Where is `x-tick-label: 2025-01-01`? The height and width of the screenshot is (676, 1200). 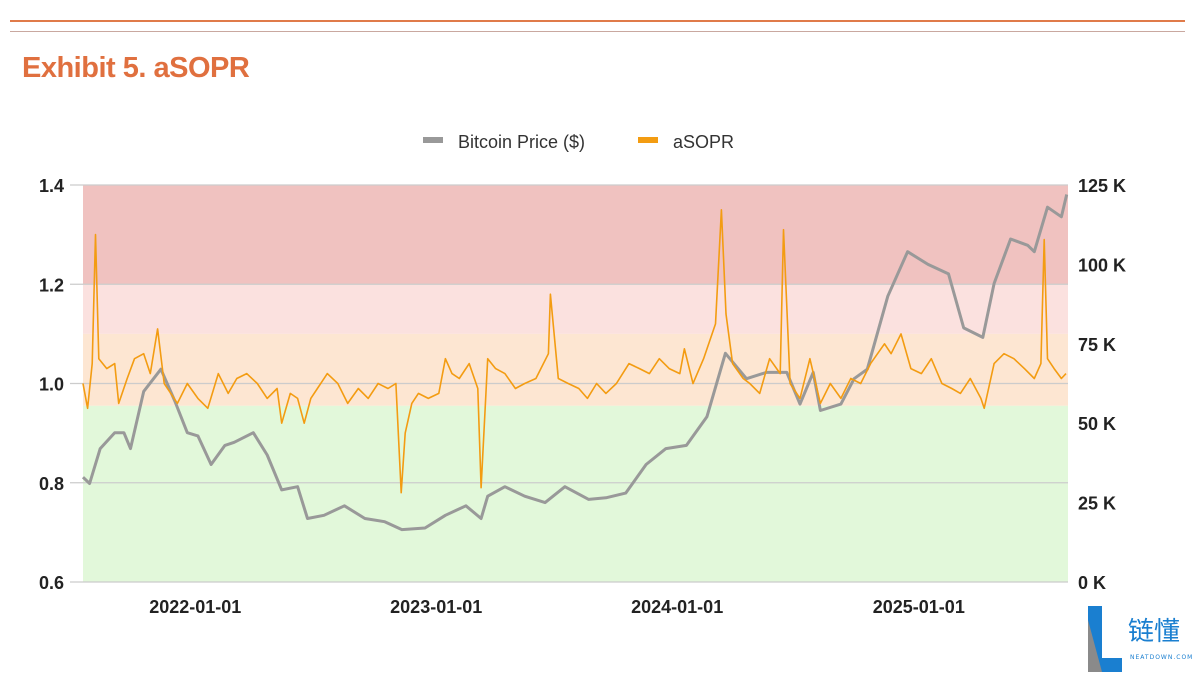 x-tick-label: 2025-01-01 is located at coordinates (919, 607).